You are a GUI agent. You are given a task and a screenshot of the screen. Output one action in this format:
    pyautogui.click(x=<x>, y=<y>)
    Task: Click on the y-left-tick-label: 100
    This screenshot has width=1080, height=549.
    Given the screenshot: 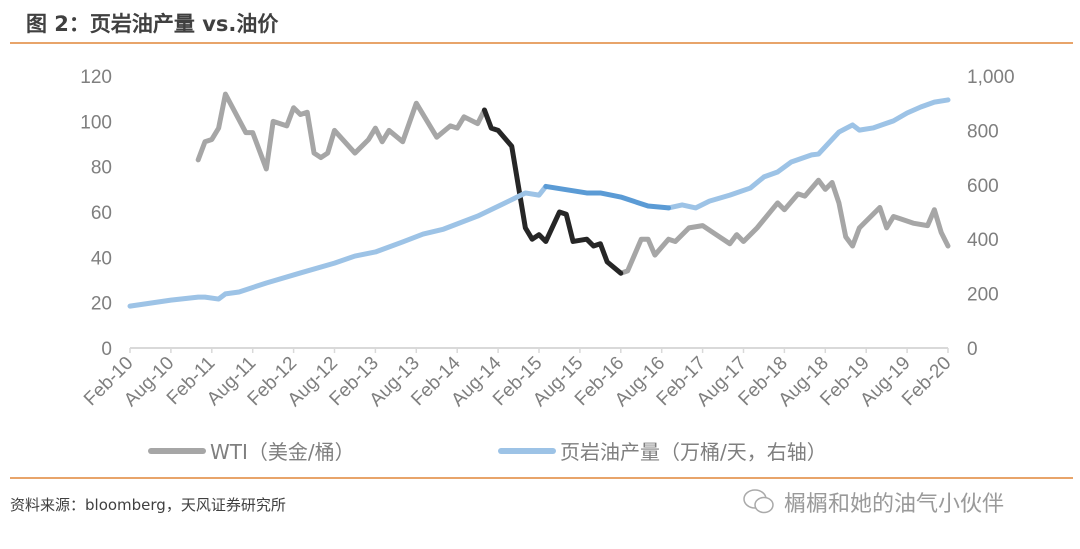 What is the action you would take?
    pyautogui.click(x=96, y=122)
    